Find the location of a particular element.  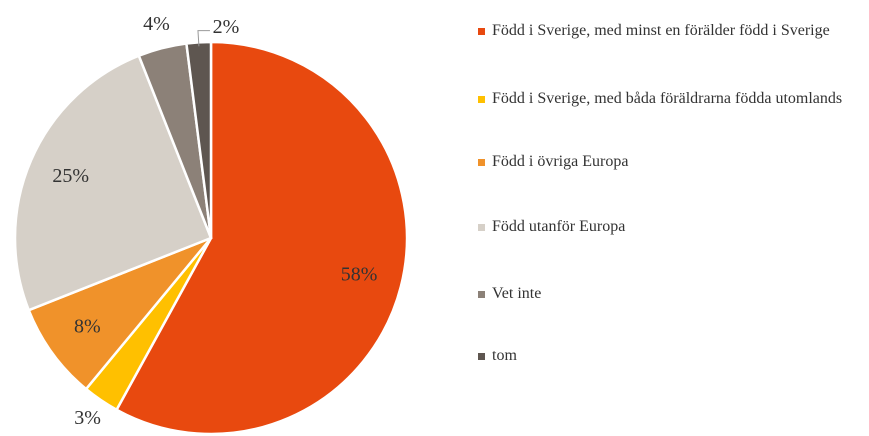

legend-item: Vet inte is located at coordinates (670, 294).